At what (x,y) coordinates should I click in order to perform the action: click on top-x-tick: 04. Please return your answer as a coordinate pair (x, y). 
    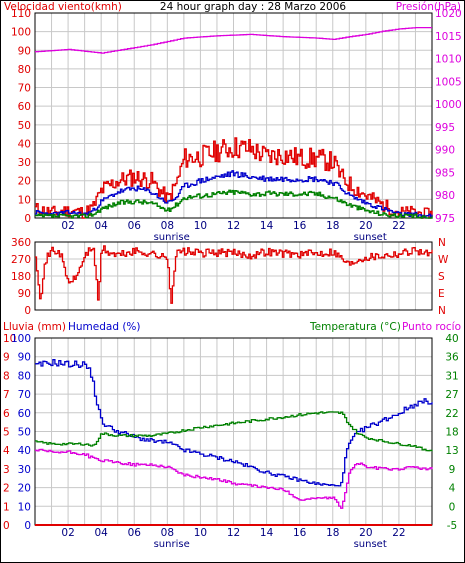
    Looking at the image, I should click on (101, 226).